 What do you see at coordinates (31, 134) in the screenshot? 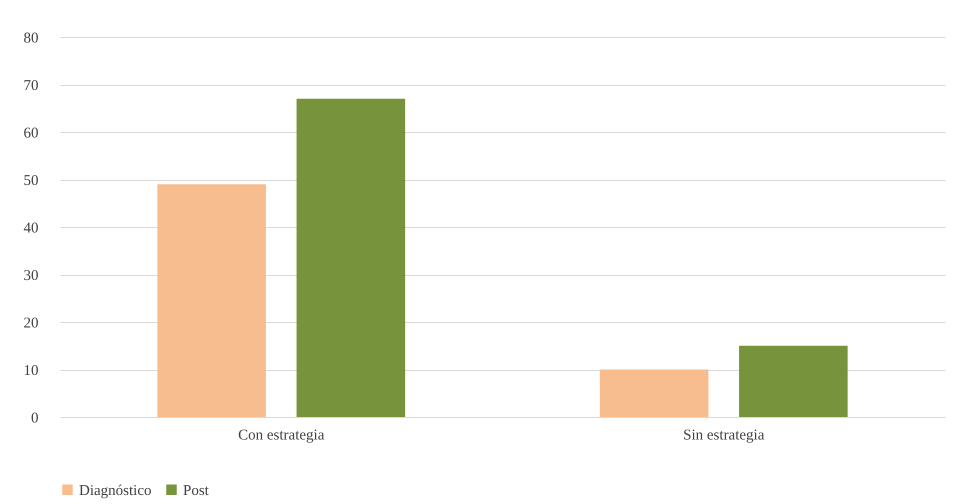
I see `y-tick-label: 60` at bounding box center [31, 134].